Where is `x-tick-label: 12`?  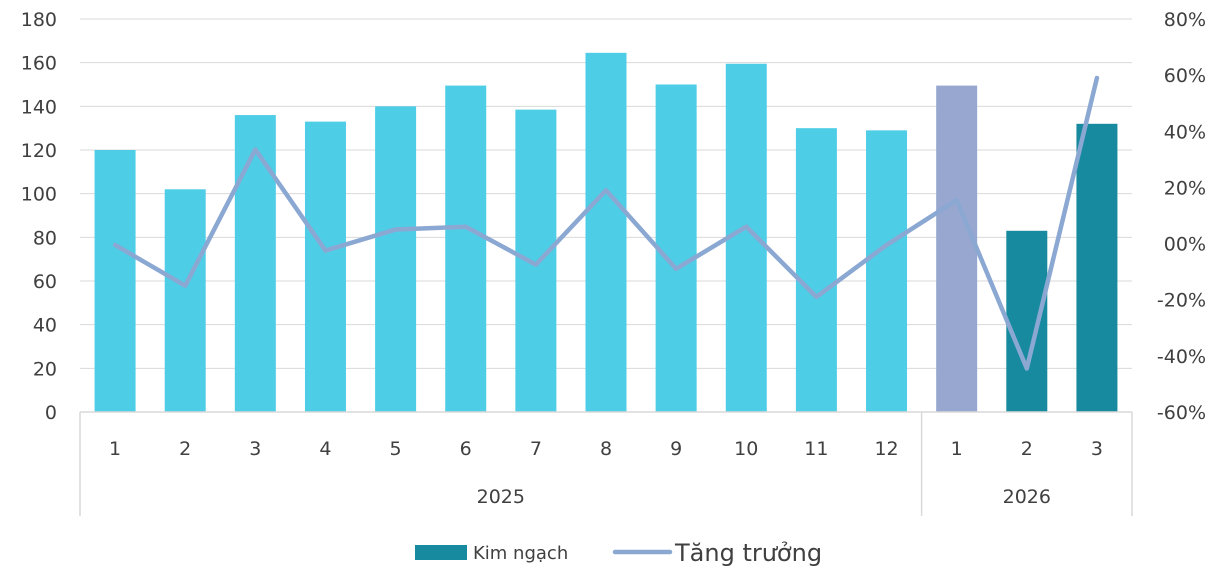 x-tick-label: 12 is located at coordinates (886, 449).